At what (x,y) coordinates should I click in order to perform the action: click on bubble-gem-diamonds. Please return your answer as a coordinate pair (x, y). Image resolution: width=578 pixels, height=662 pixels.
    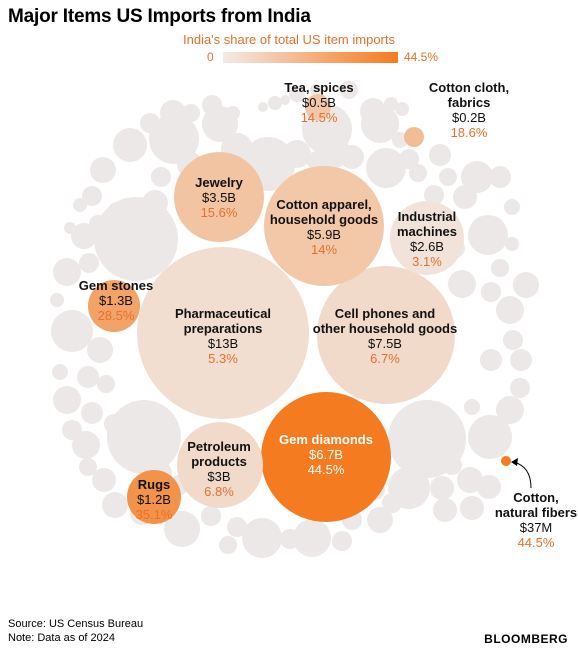
    Looking at the image, I should click on (326, 457).